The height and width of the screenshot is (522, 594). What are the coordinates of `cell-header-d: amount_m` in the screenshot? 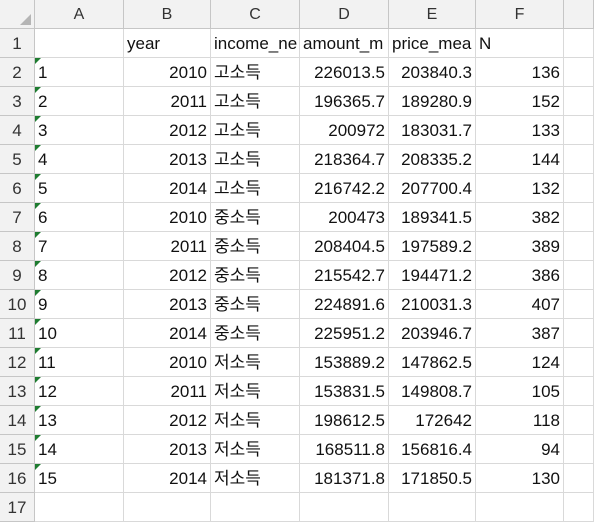 It's located at (344, 43).